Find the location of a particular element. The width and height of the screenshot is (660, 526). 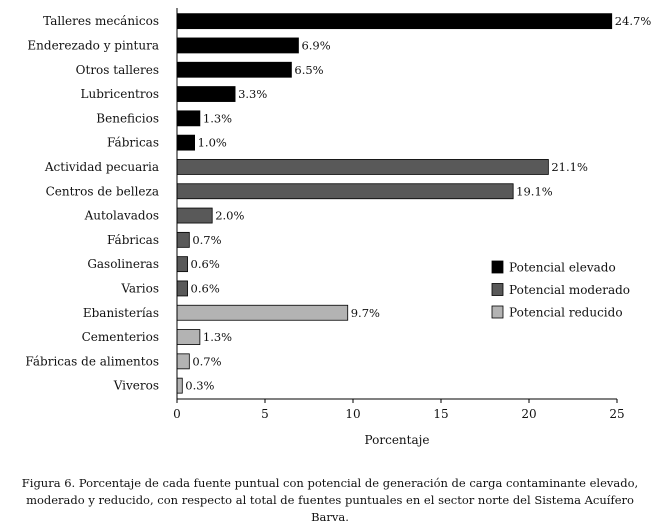

x-tick-label: 5 is located at coordinates (265, 414).